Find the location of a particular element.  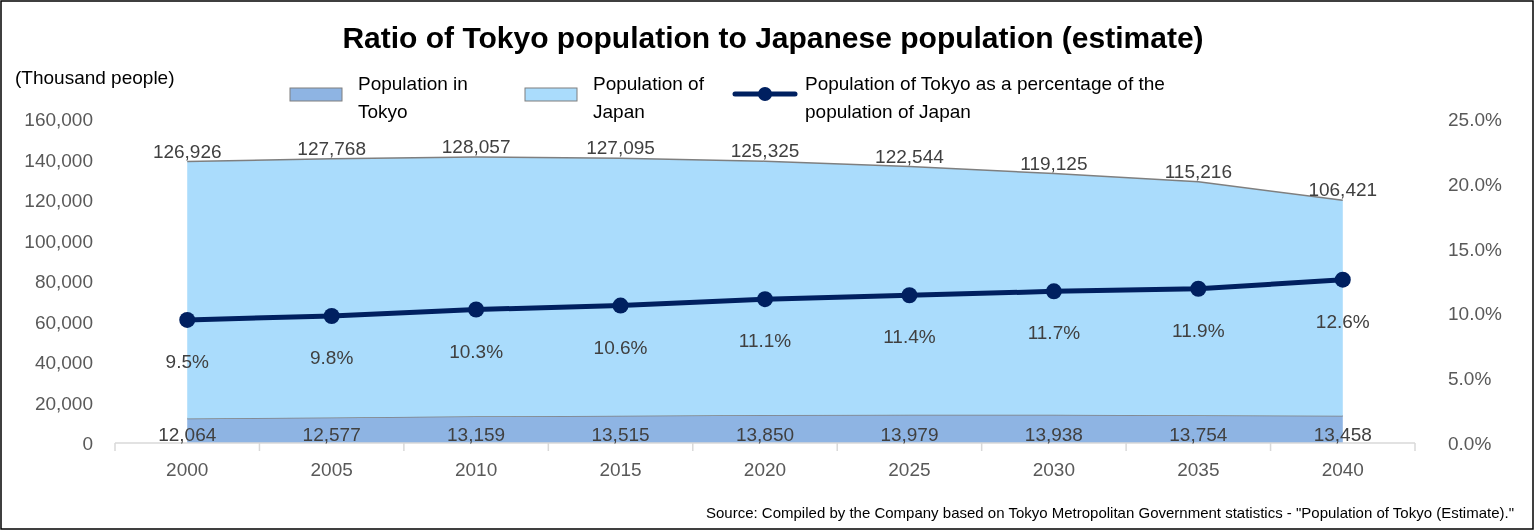

data-label: 106,421 is located at coordinates (1343, 190).